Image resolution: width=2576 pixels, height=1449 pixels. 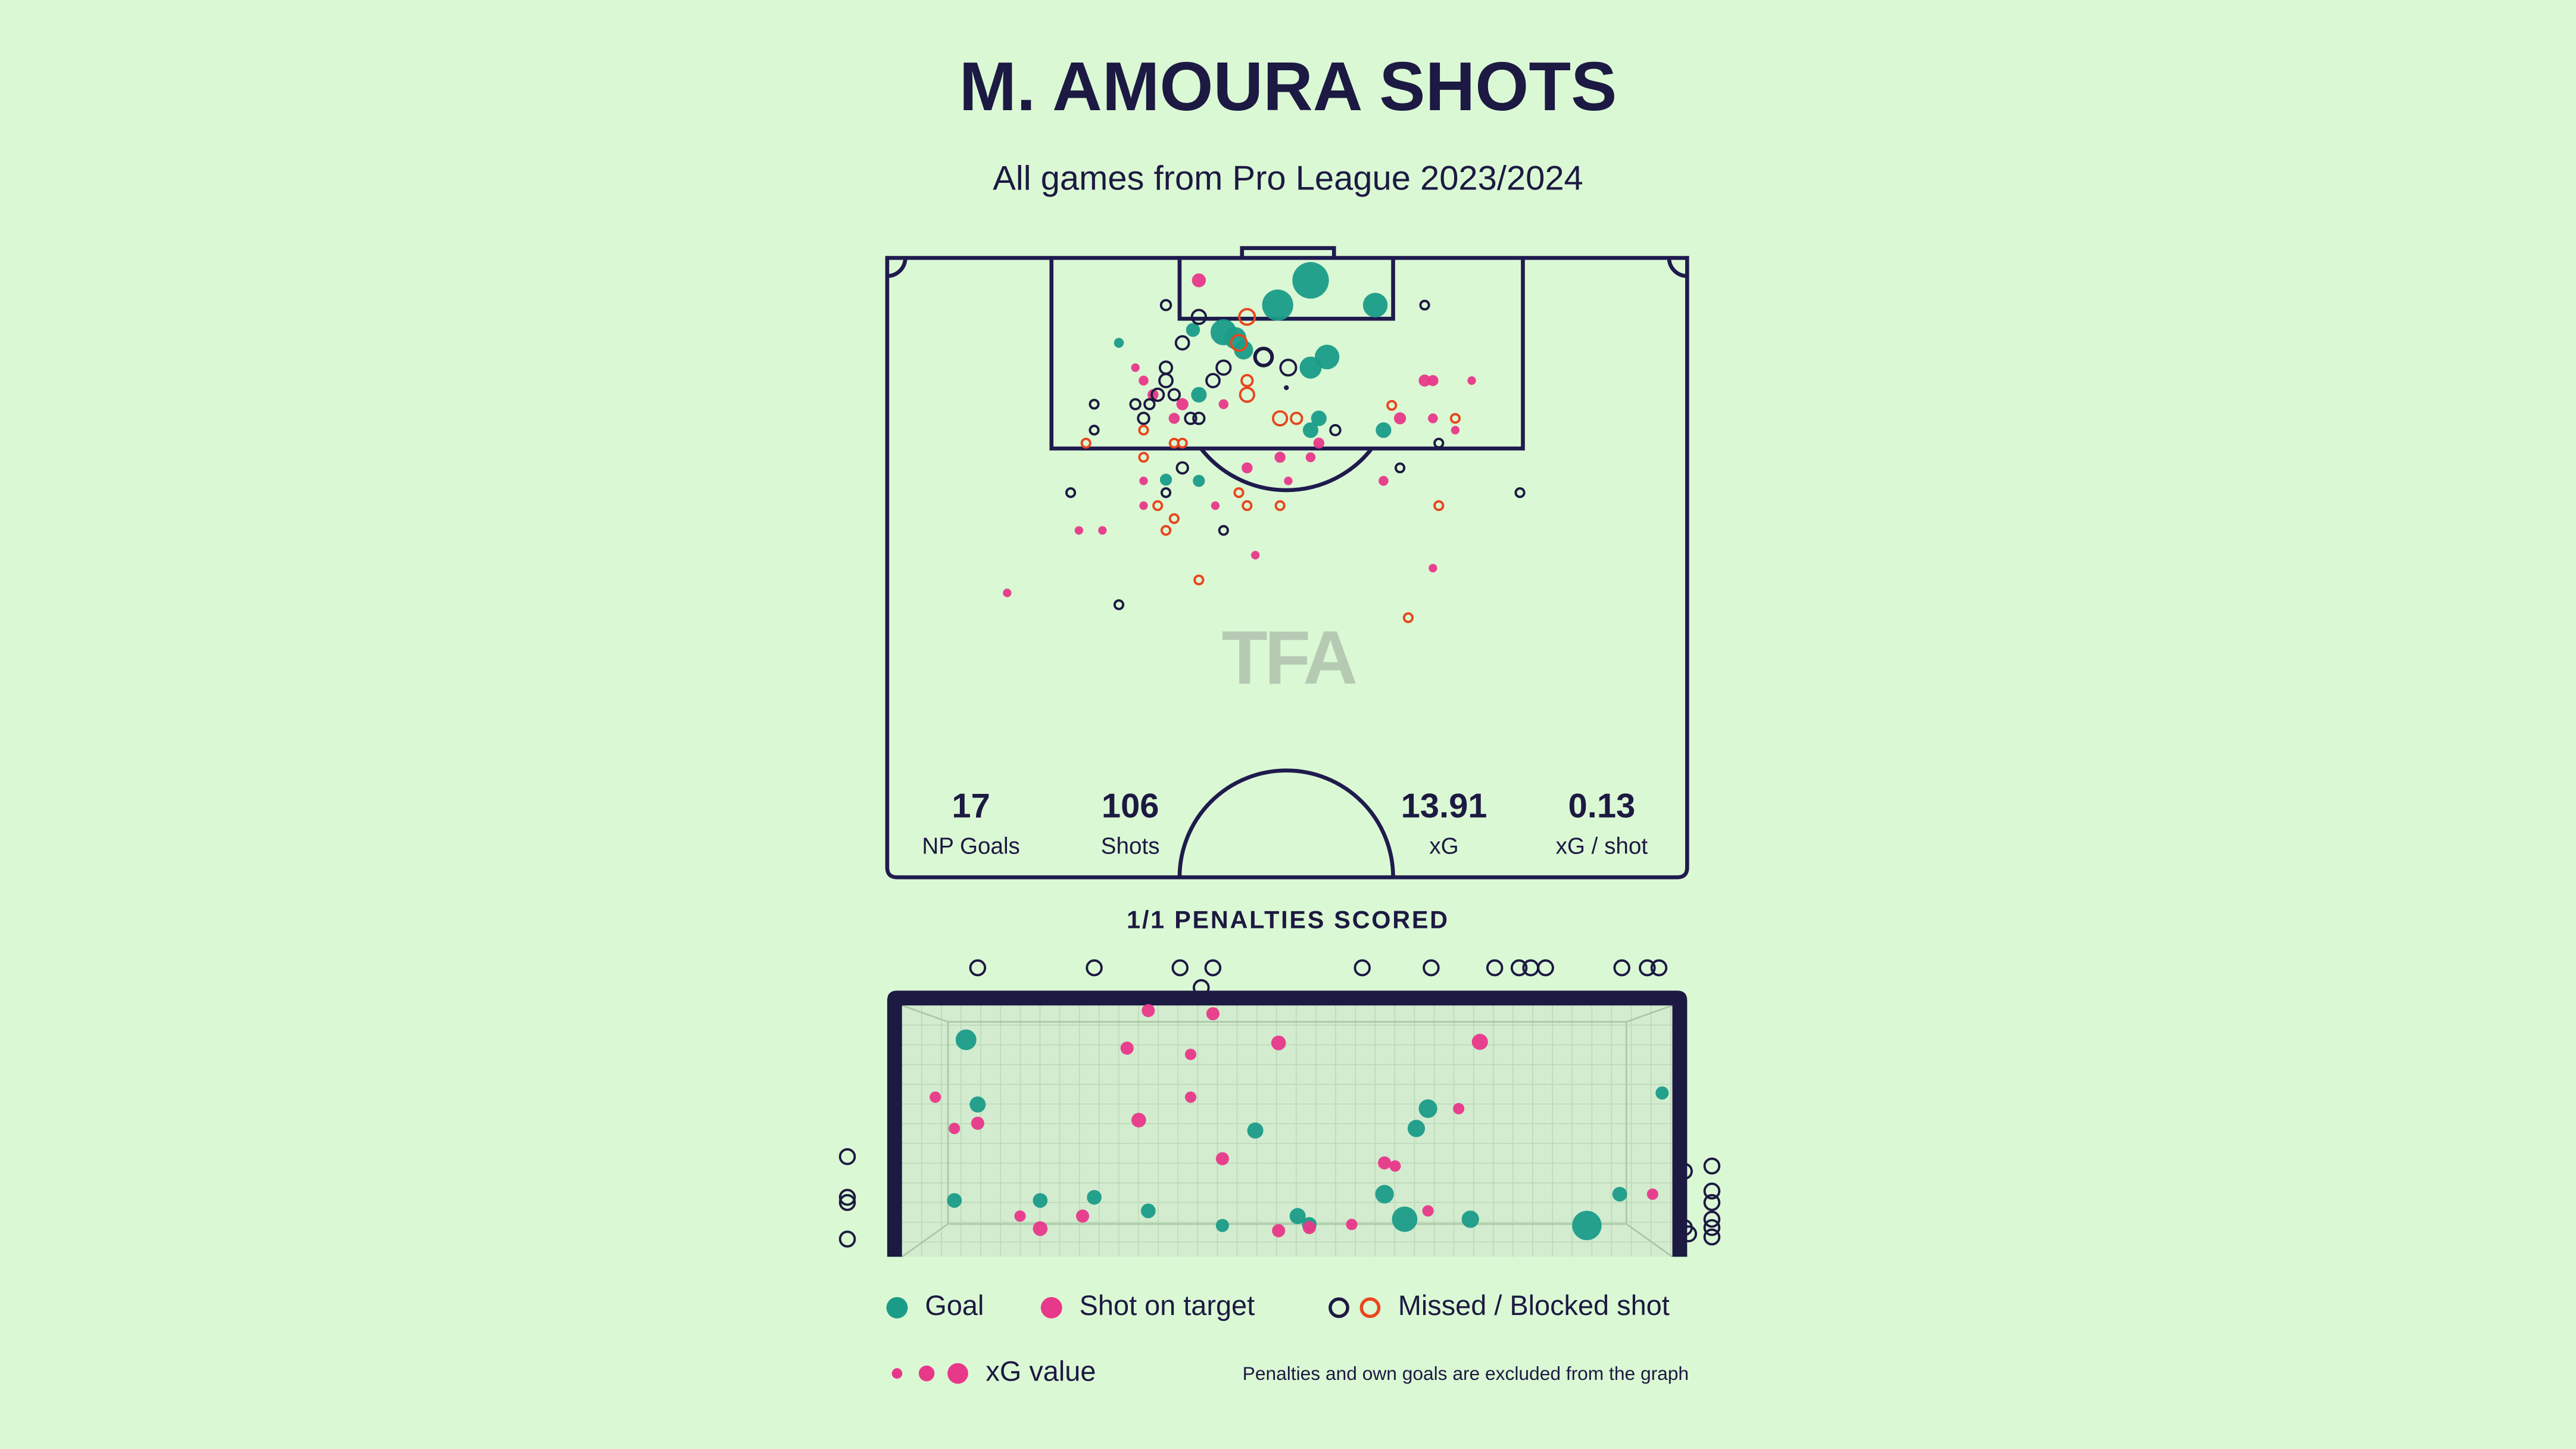 I want to click on net-back, so click(x=1287, y=1131).